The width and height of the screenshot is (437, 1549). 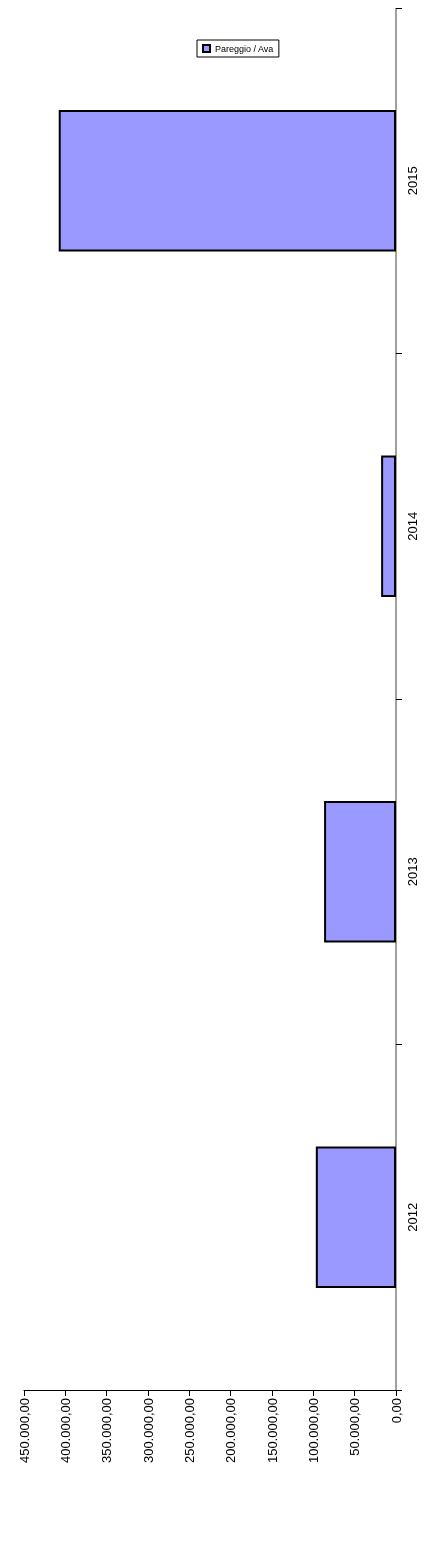 I want to click on x-tick-label: 0,00, so click(x=396, y=1411).